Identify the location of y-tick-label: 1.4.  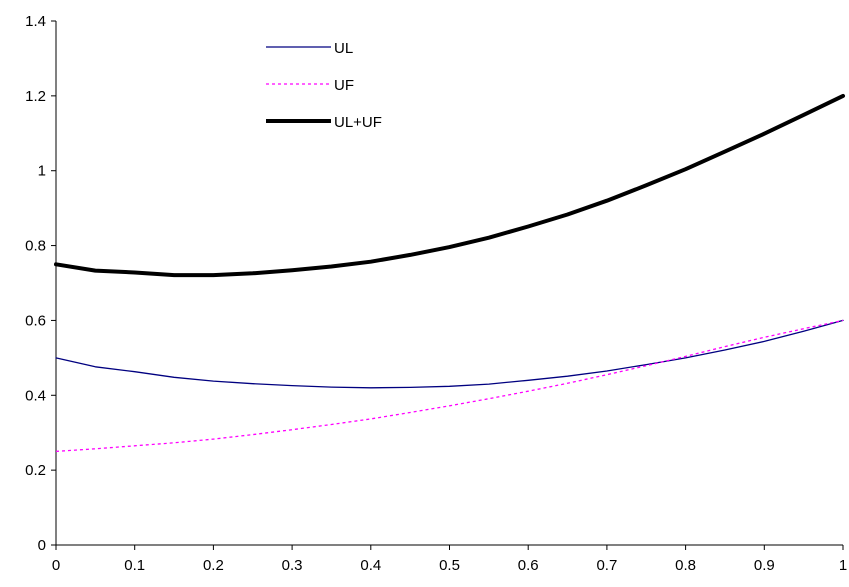
(35, 21).